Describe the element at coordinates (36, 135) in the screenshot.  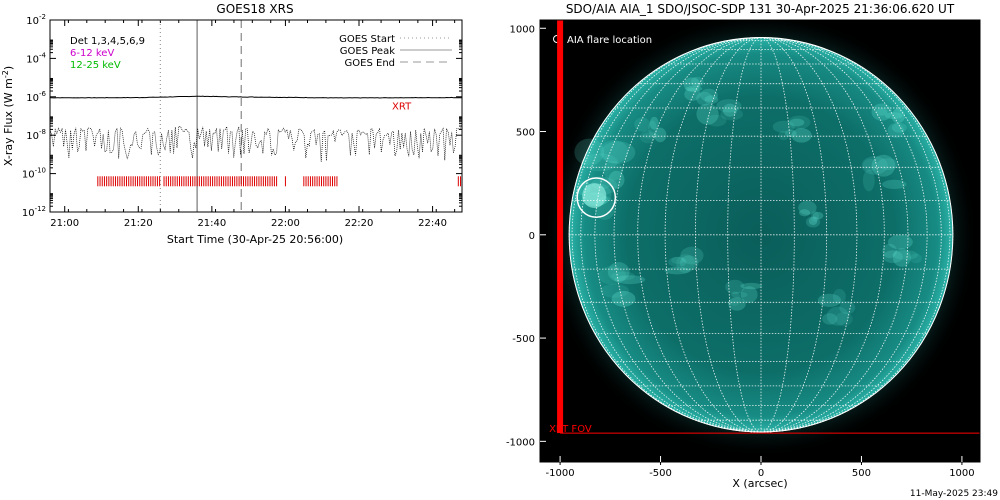
I see `goes-y-tick-label: 10⁻⁸` at that location.